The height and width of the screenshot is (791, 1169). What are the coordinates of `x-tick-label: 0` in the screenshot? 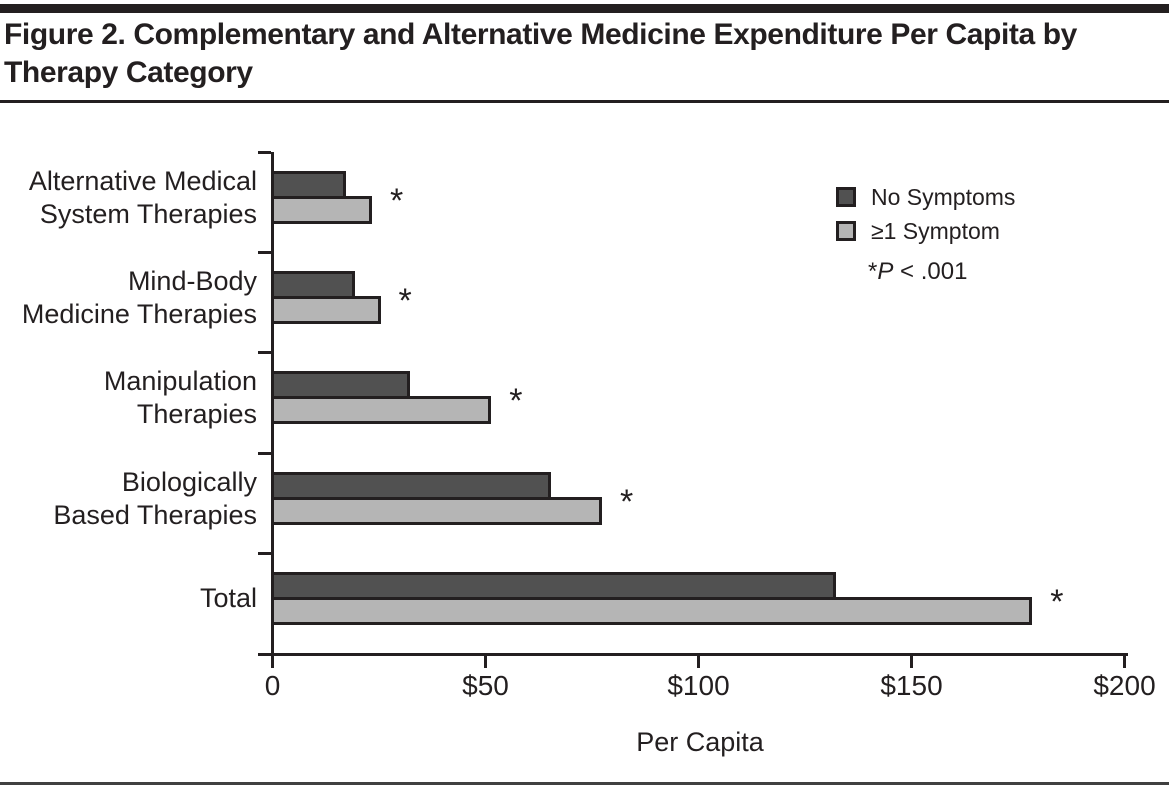 It's located at (272, 685).